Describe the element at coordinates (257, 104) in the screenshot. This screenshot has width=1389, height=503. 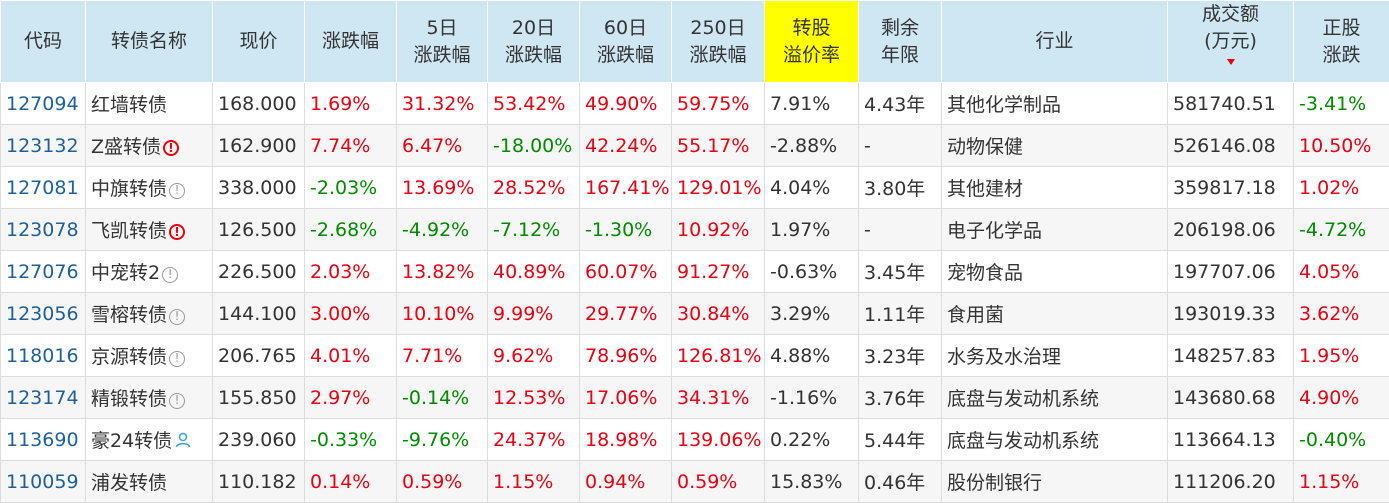
I see `price-value: 168.000` at that location.